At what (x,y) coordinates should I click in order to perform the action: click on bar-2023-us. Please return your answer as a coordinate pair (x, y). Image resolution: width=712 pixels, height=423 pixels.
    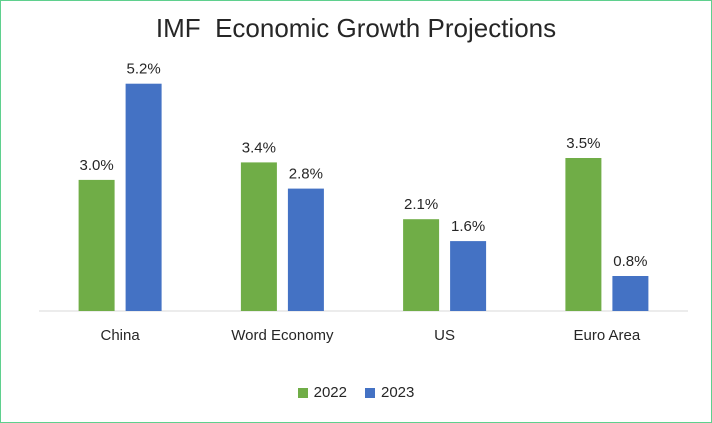
    Looking at the image, I should click on (468, 276).